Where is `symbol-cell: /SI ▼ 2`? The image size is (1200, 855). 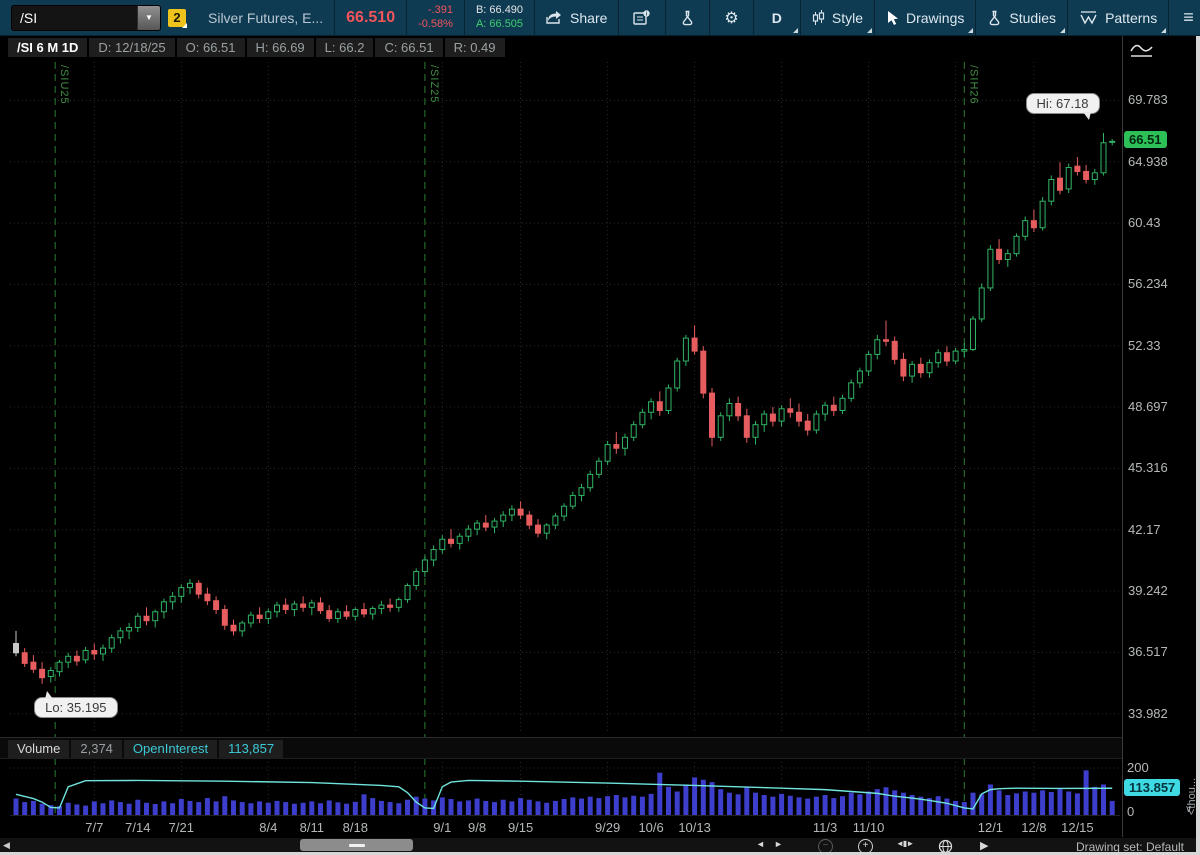
symbol-cell: /SI ▼ 2 is located at coordinates (98, 17).